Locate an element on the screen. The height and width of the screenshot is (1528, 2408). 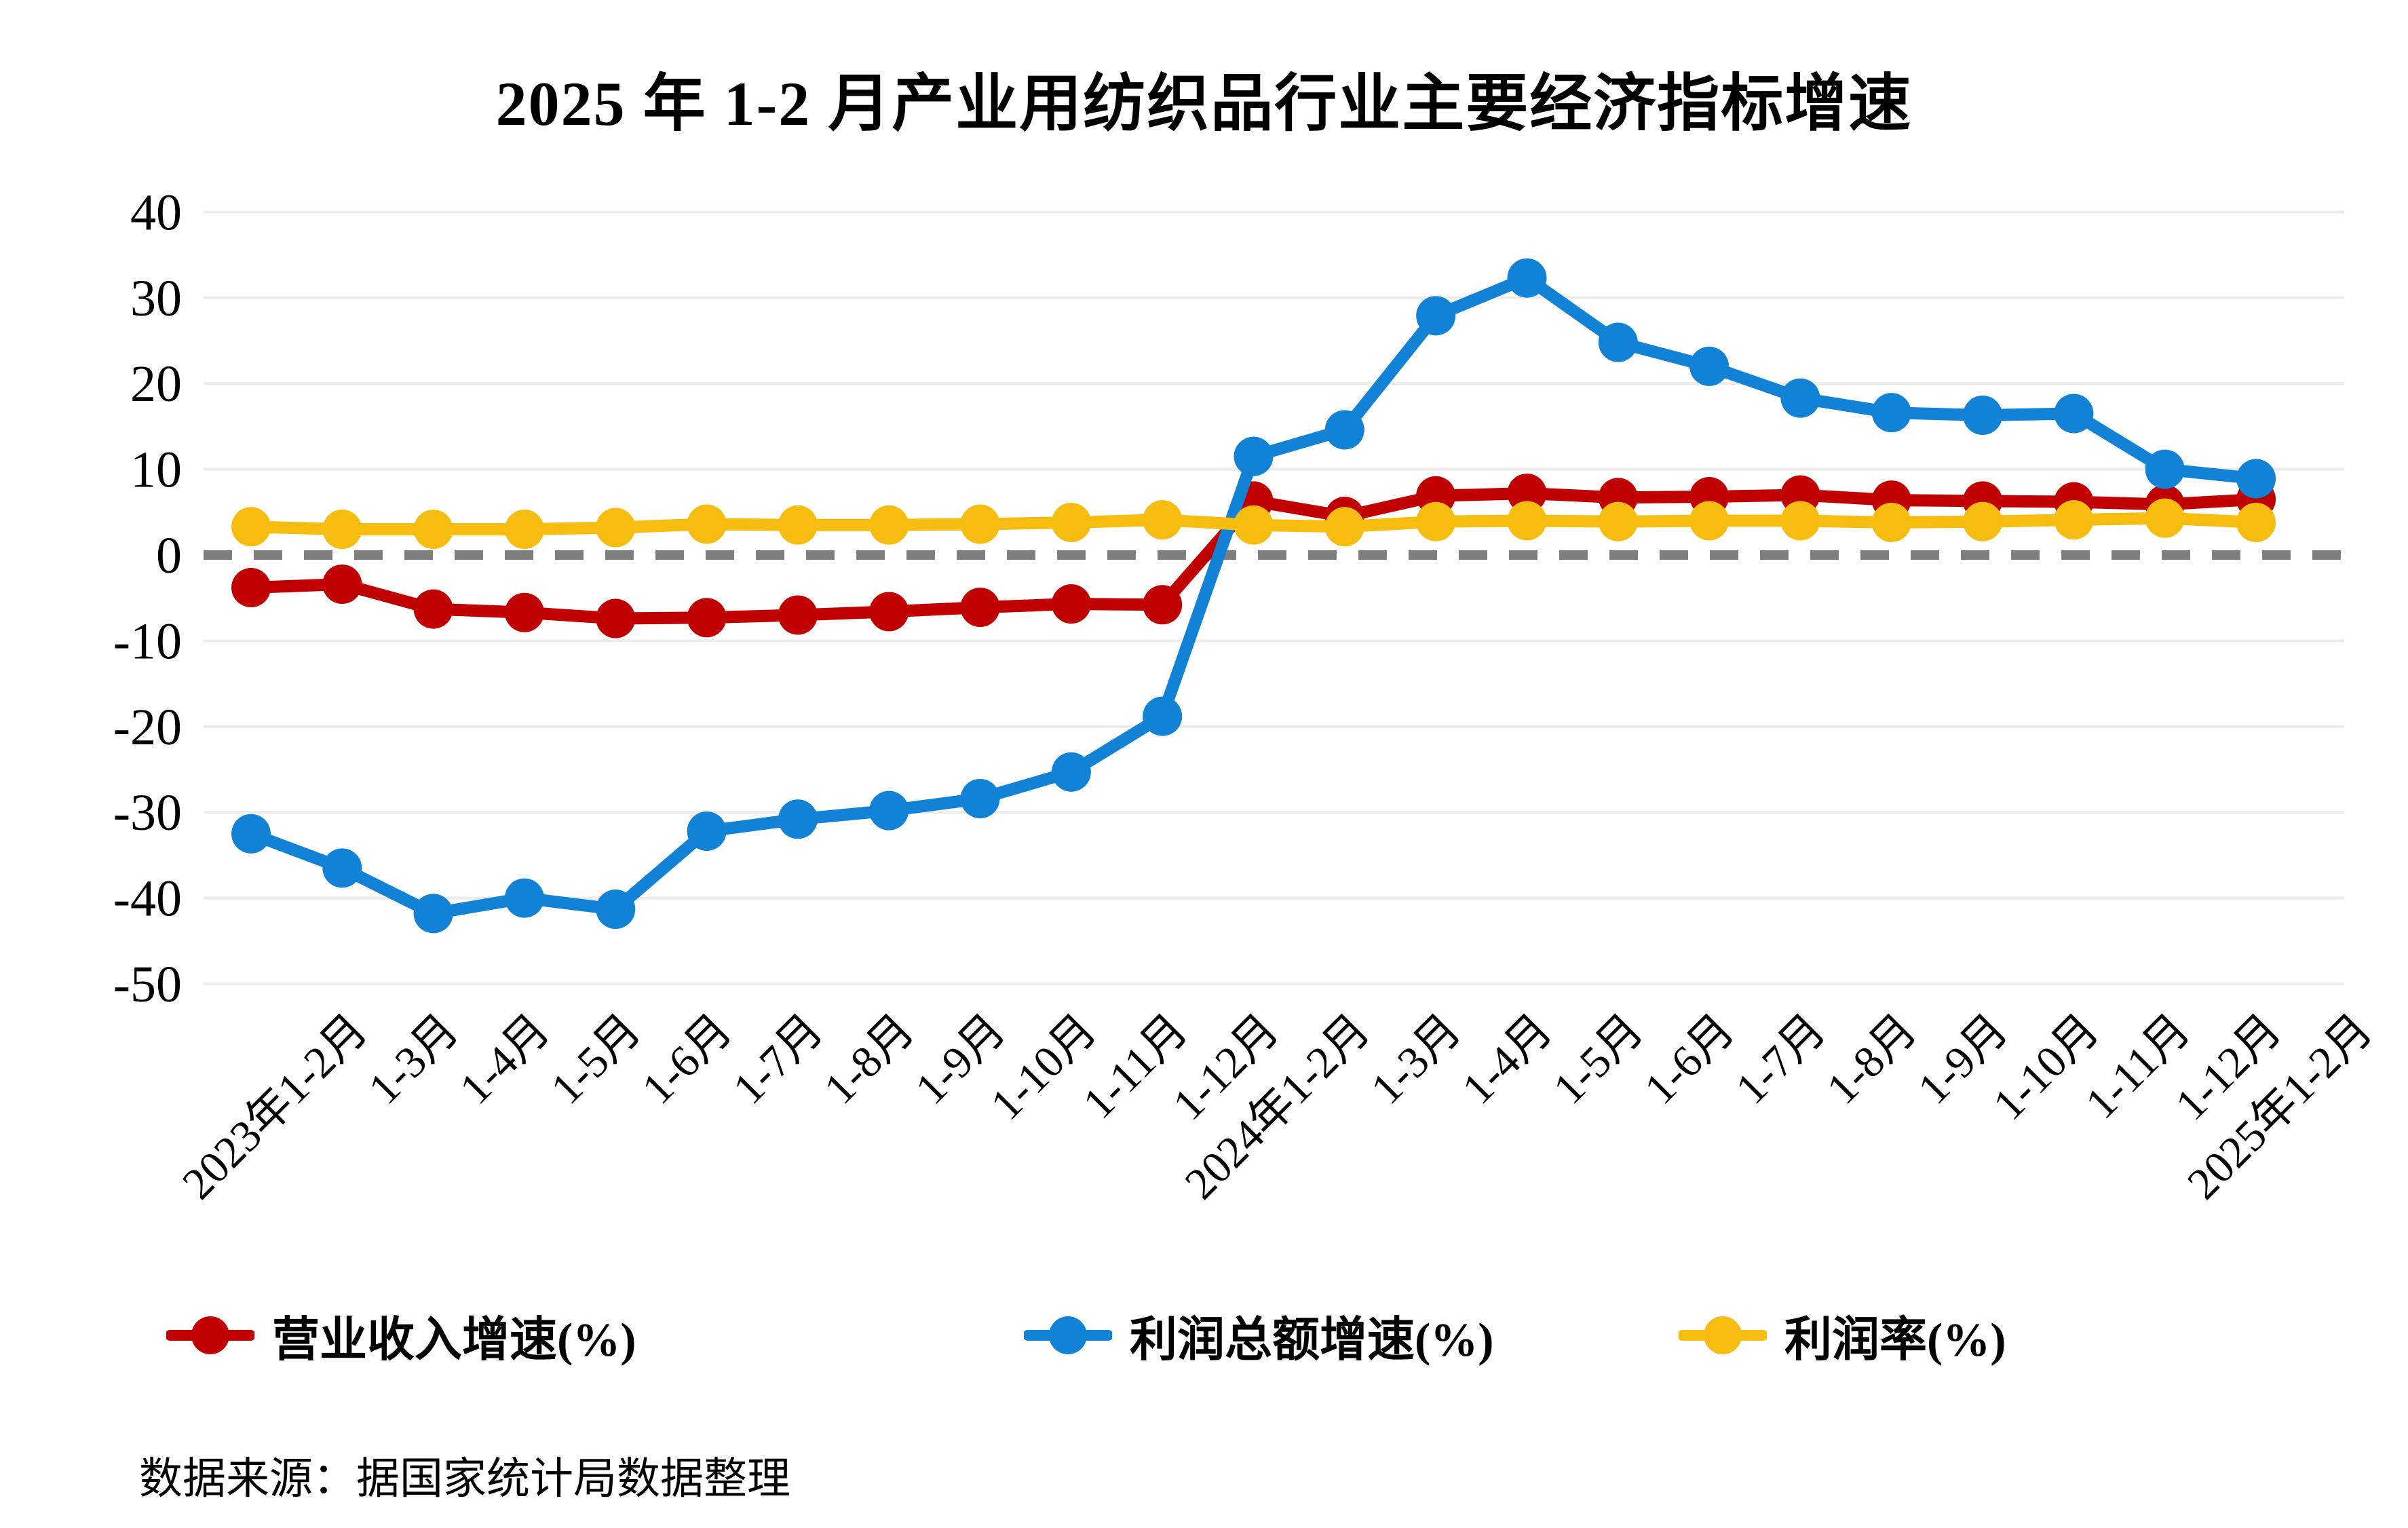
series-margin is located at coordinates (1253, 524).